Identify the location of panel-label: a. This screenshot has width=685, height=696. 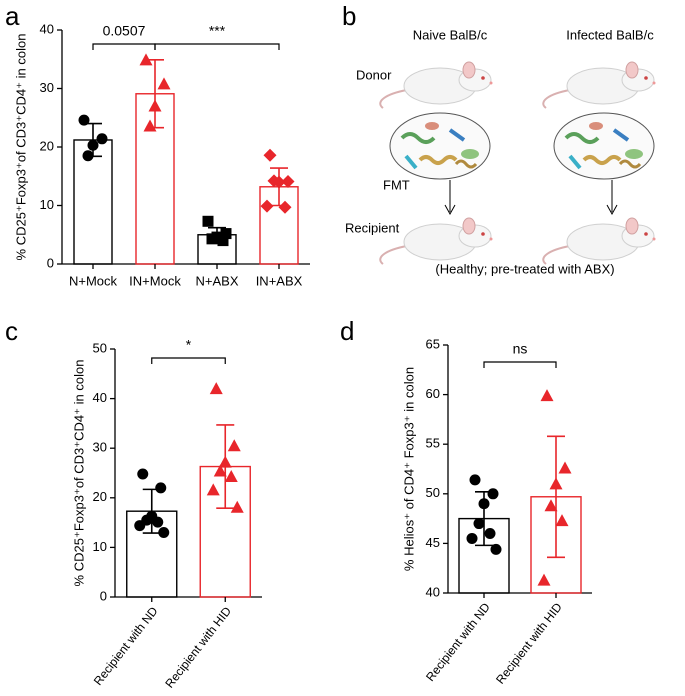
(12, 16).